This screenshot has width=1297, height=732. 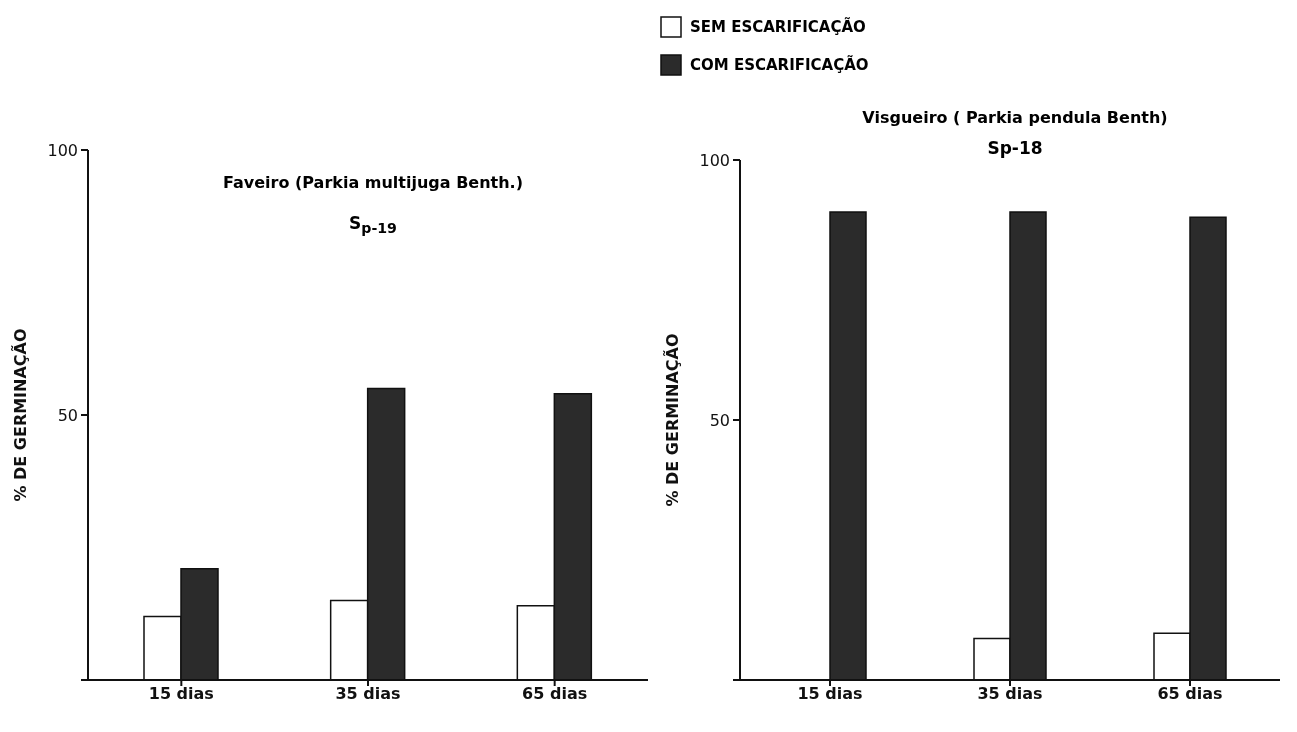 I want to click on chart-subtitle: Sp-18, so click(x=1015, y=148).